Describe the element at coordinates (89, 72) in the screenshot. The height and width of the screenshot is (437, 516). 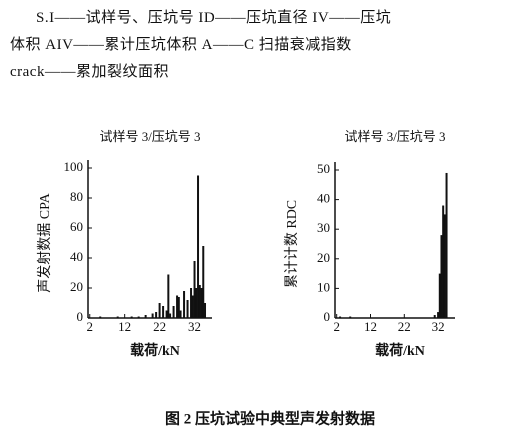
I see `text-line: crack——累加裂纹面积` at that location.